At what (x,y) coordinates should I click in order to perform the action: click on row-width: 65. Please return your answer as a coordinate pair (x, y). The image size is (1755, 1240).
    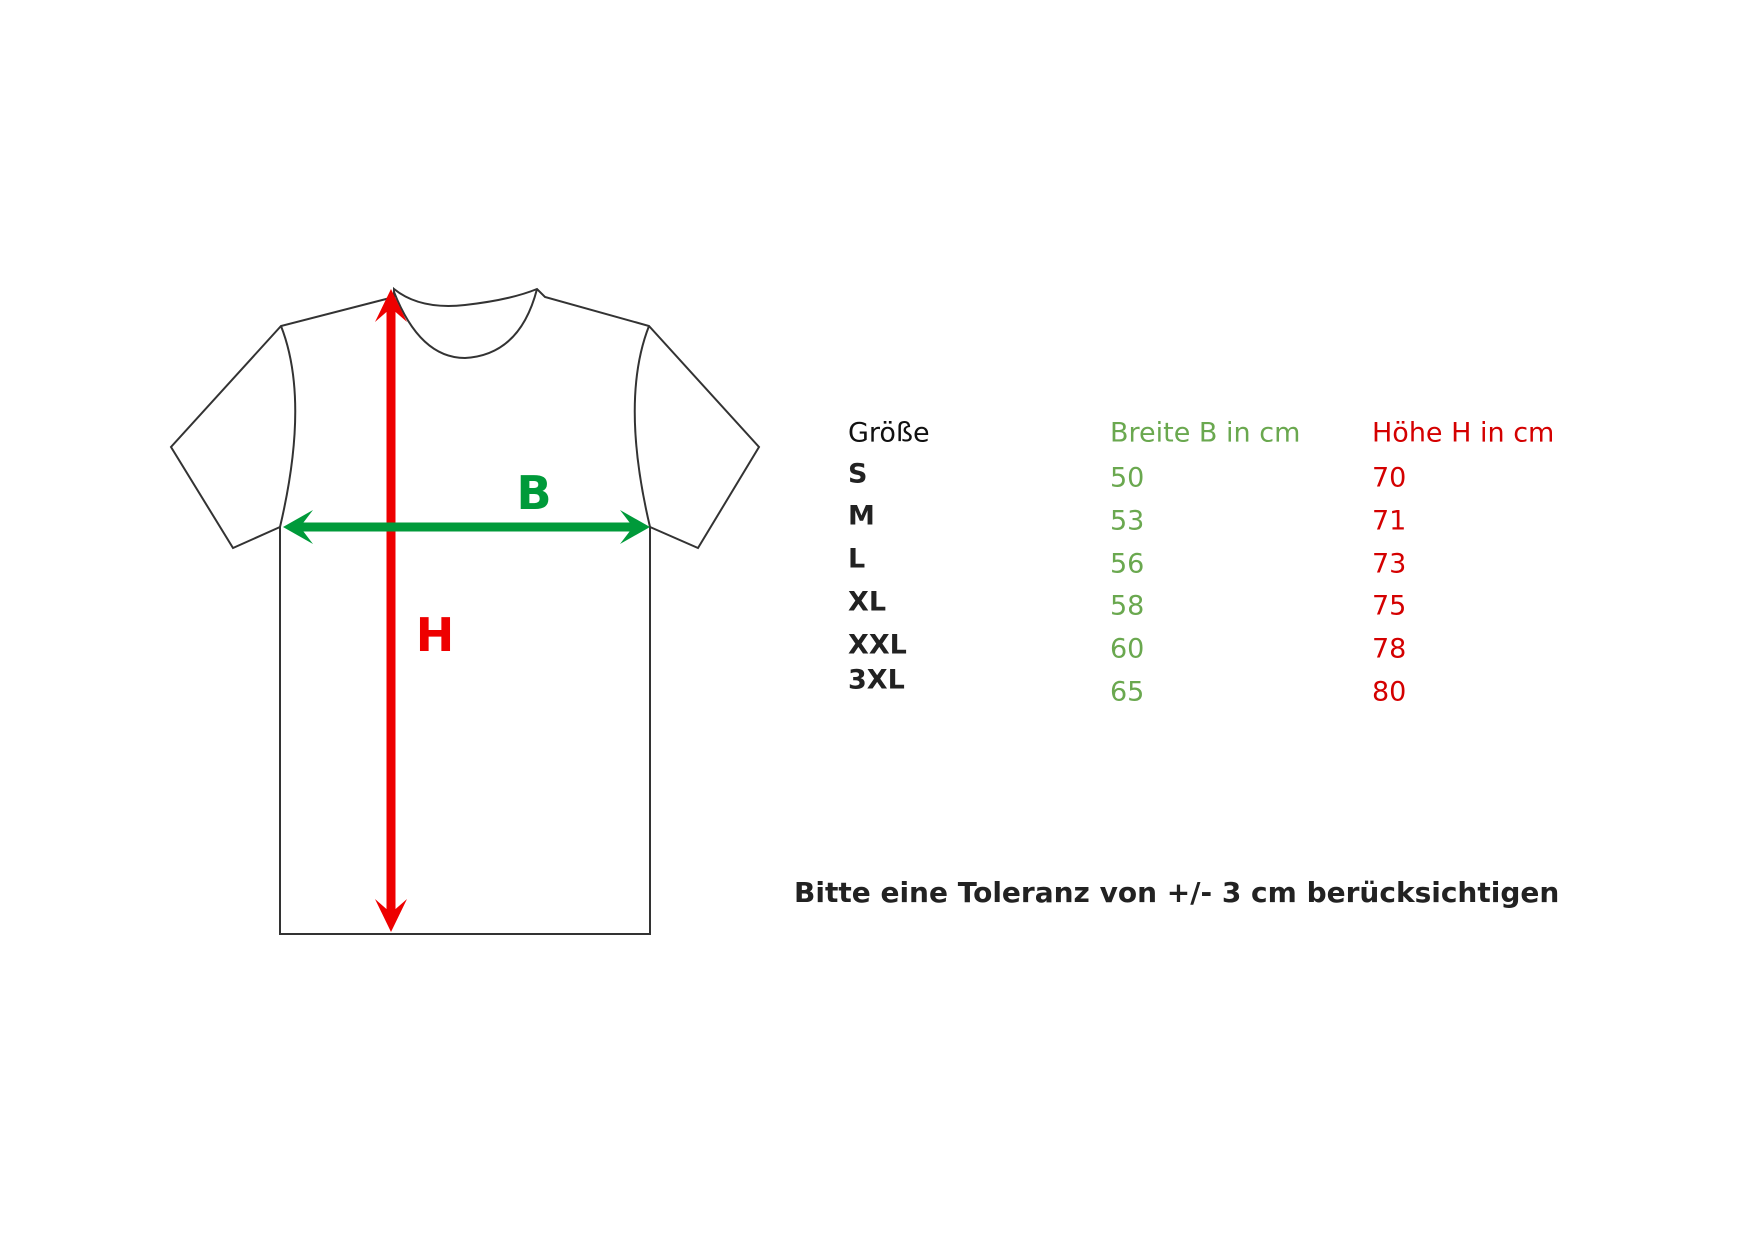
    Looking at the image, I should click on (1127, 692).